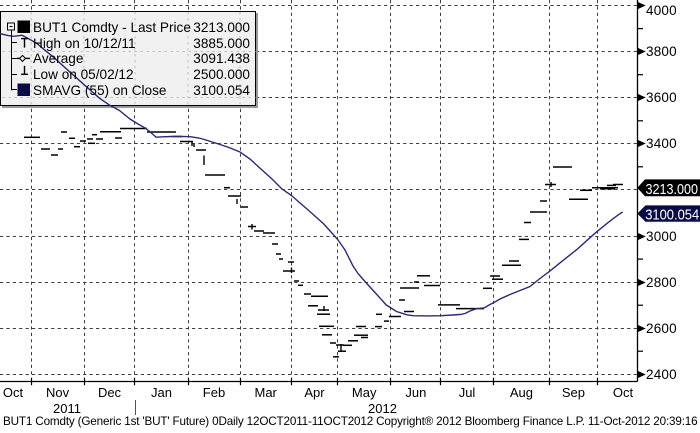 The image size is (700, 433). I want to click on svg-text: 3213.000, so click(672, 189).